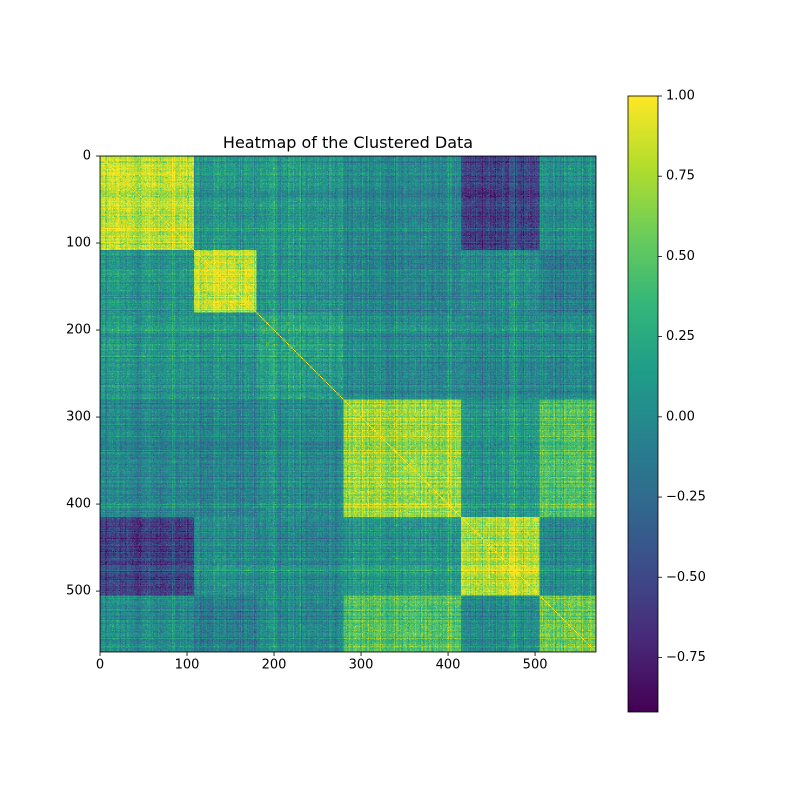  What do you see at coordinates (535, 665) in the screenshot?
I see `x-tick-label: 500` at bounding box center [535, 665].